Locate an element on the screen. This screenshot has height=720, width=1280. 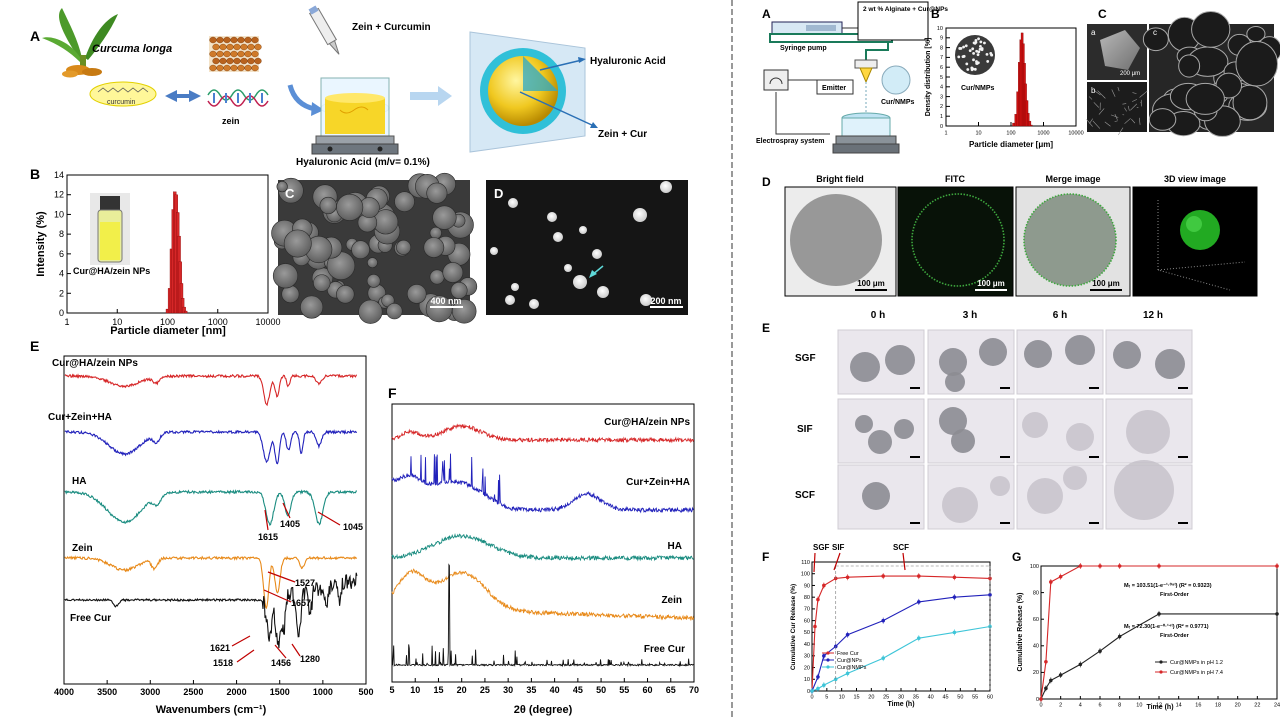
x-tick-label: 2000 is located at coordinates (237, 692).